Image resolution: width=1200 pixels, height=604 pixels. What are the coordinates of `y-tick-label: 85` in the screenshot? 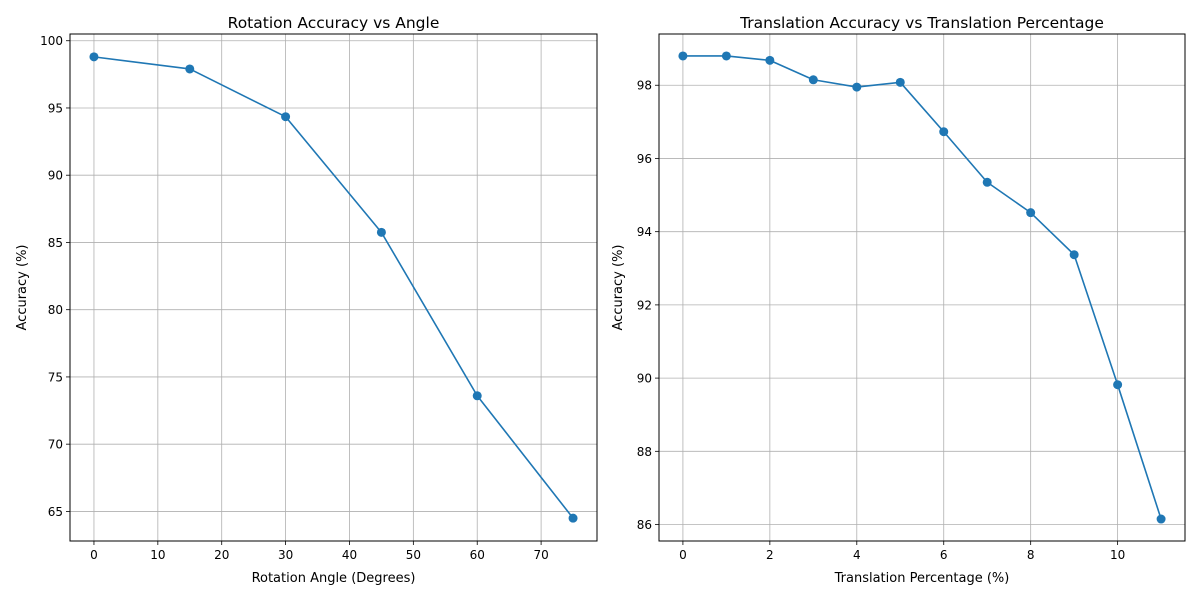 It's located at (55, 243).